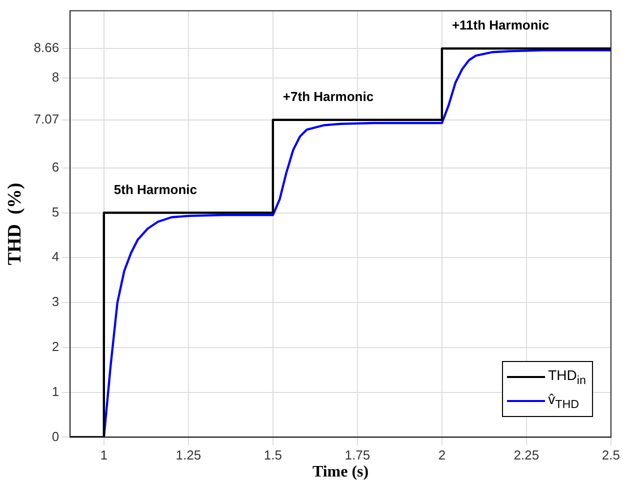  I want to click on legend-label: THD$_{in}$, so click(567, 377).